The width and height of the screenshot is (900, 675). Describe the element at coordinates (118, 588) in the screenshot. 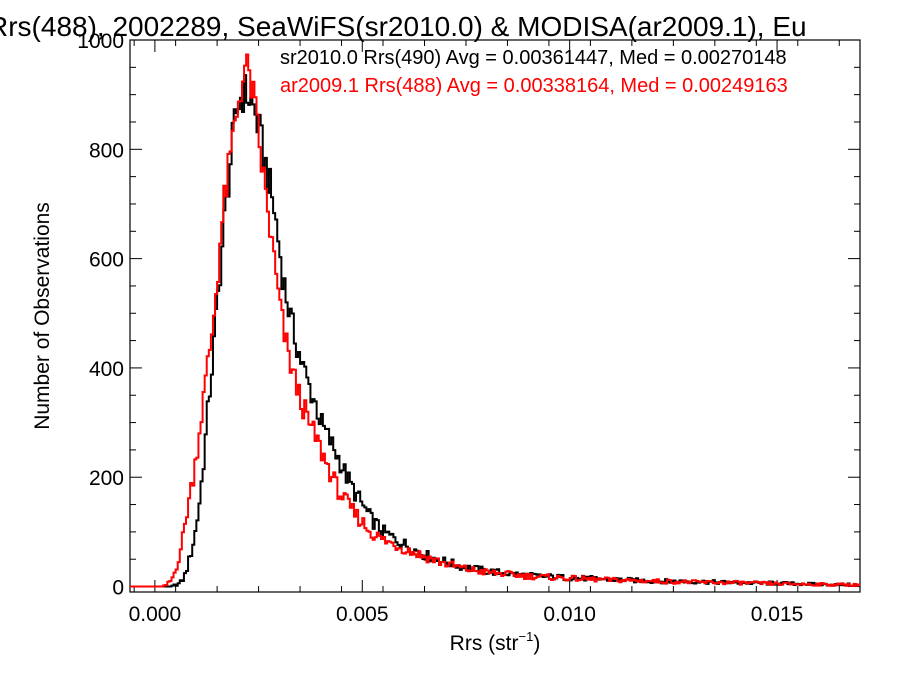

I see `y-tick-label: 0` at that location.